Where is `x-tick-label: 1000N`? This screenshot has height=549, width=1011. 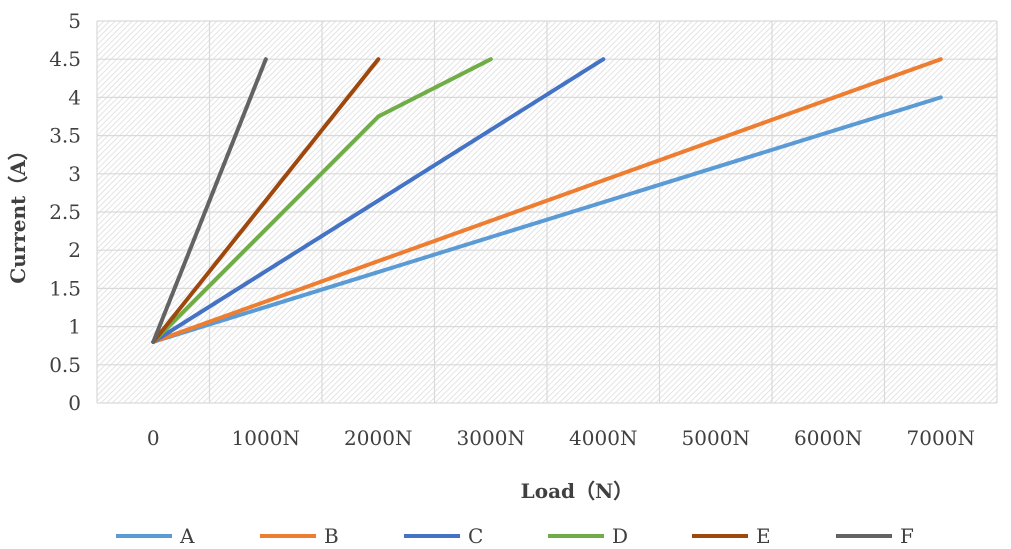
x-tick-label: 1000N is located at coordinates (266, 438).